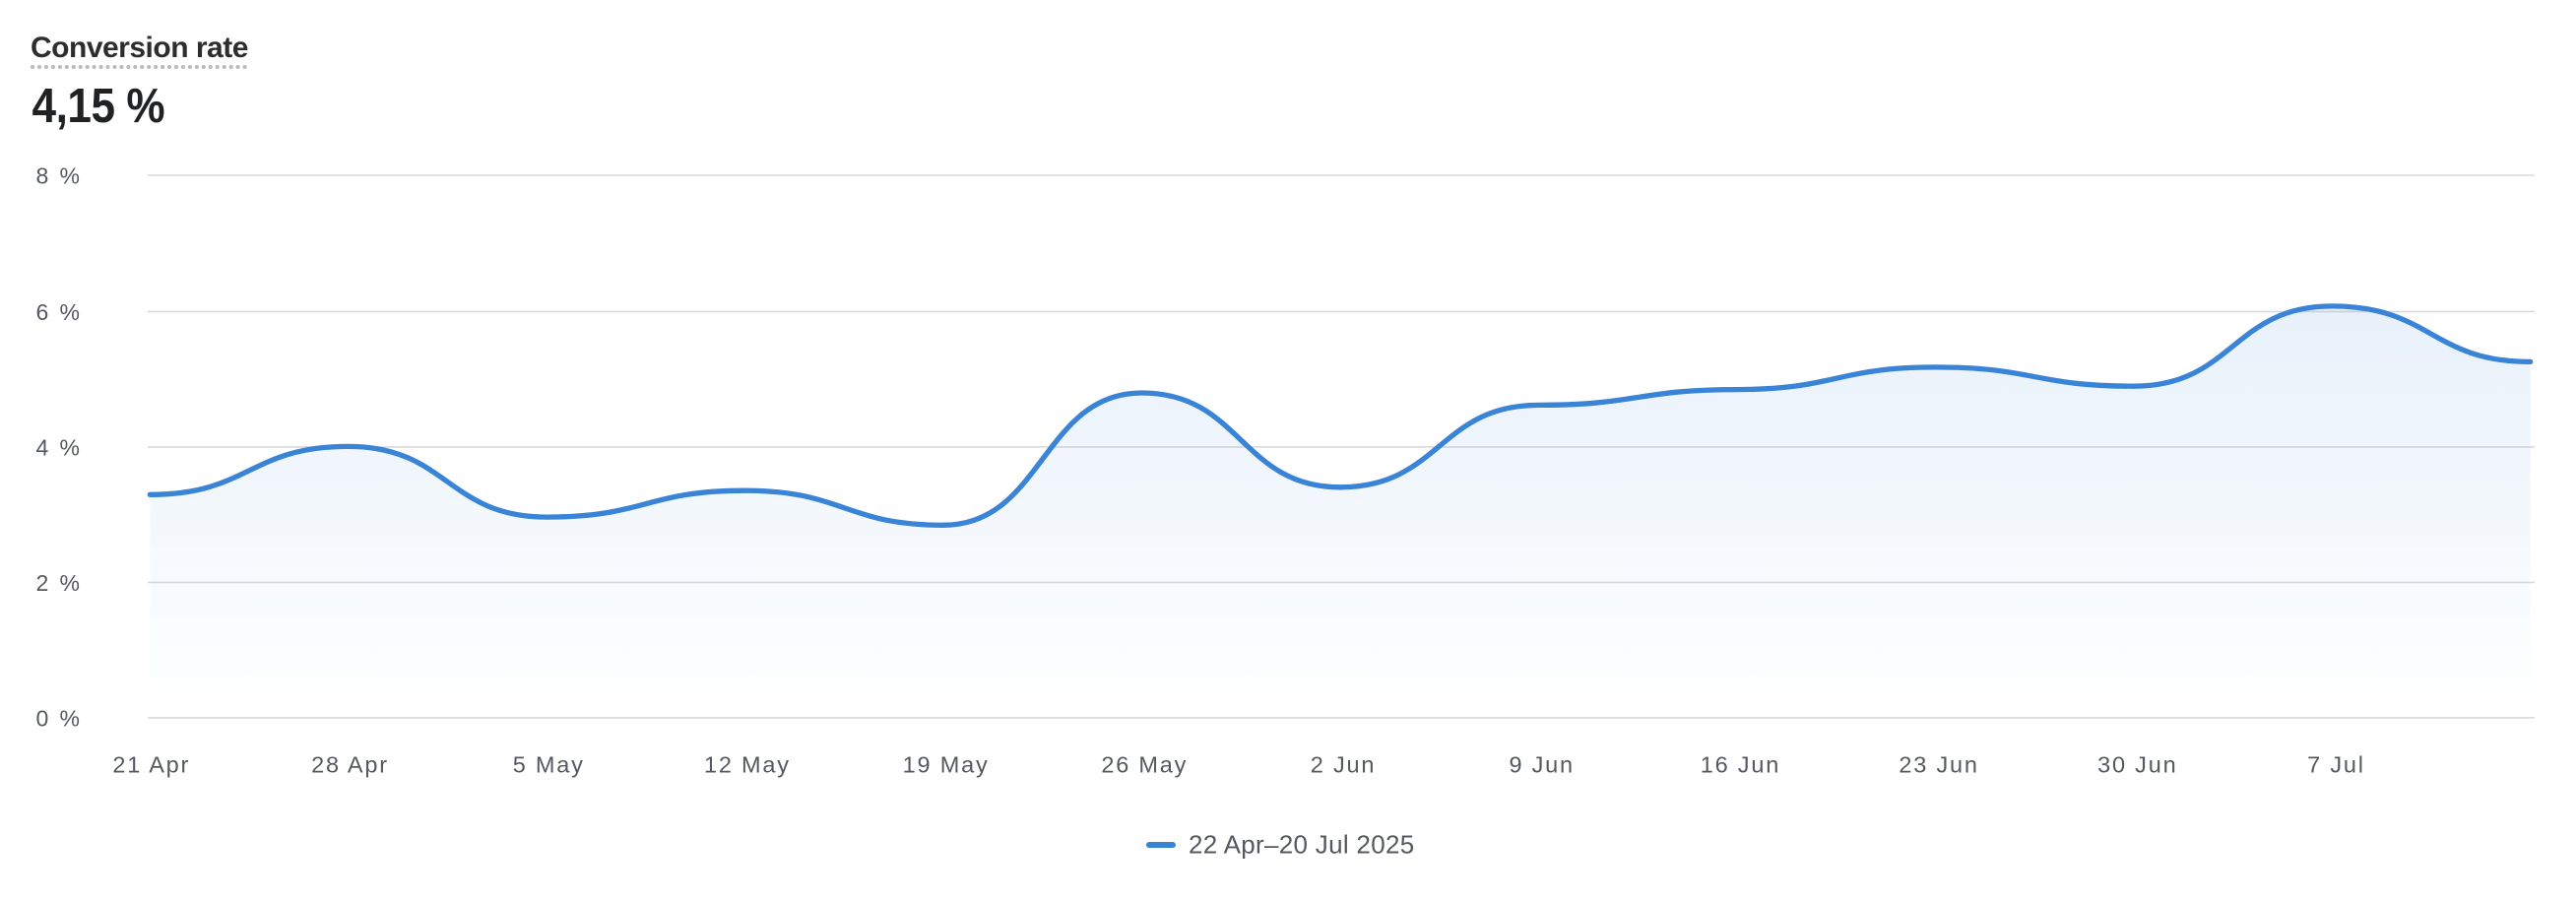  Describe the element at coordinates (59, 718) in the screenshot. I see `svg-text: 0 %` at that location.